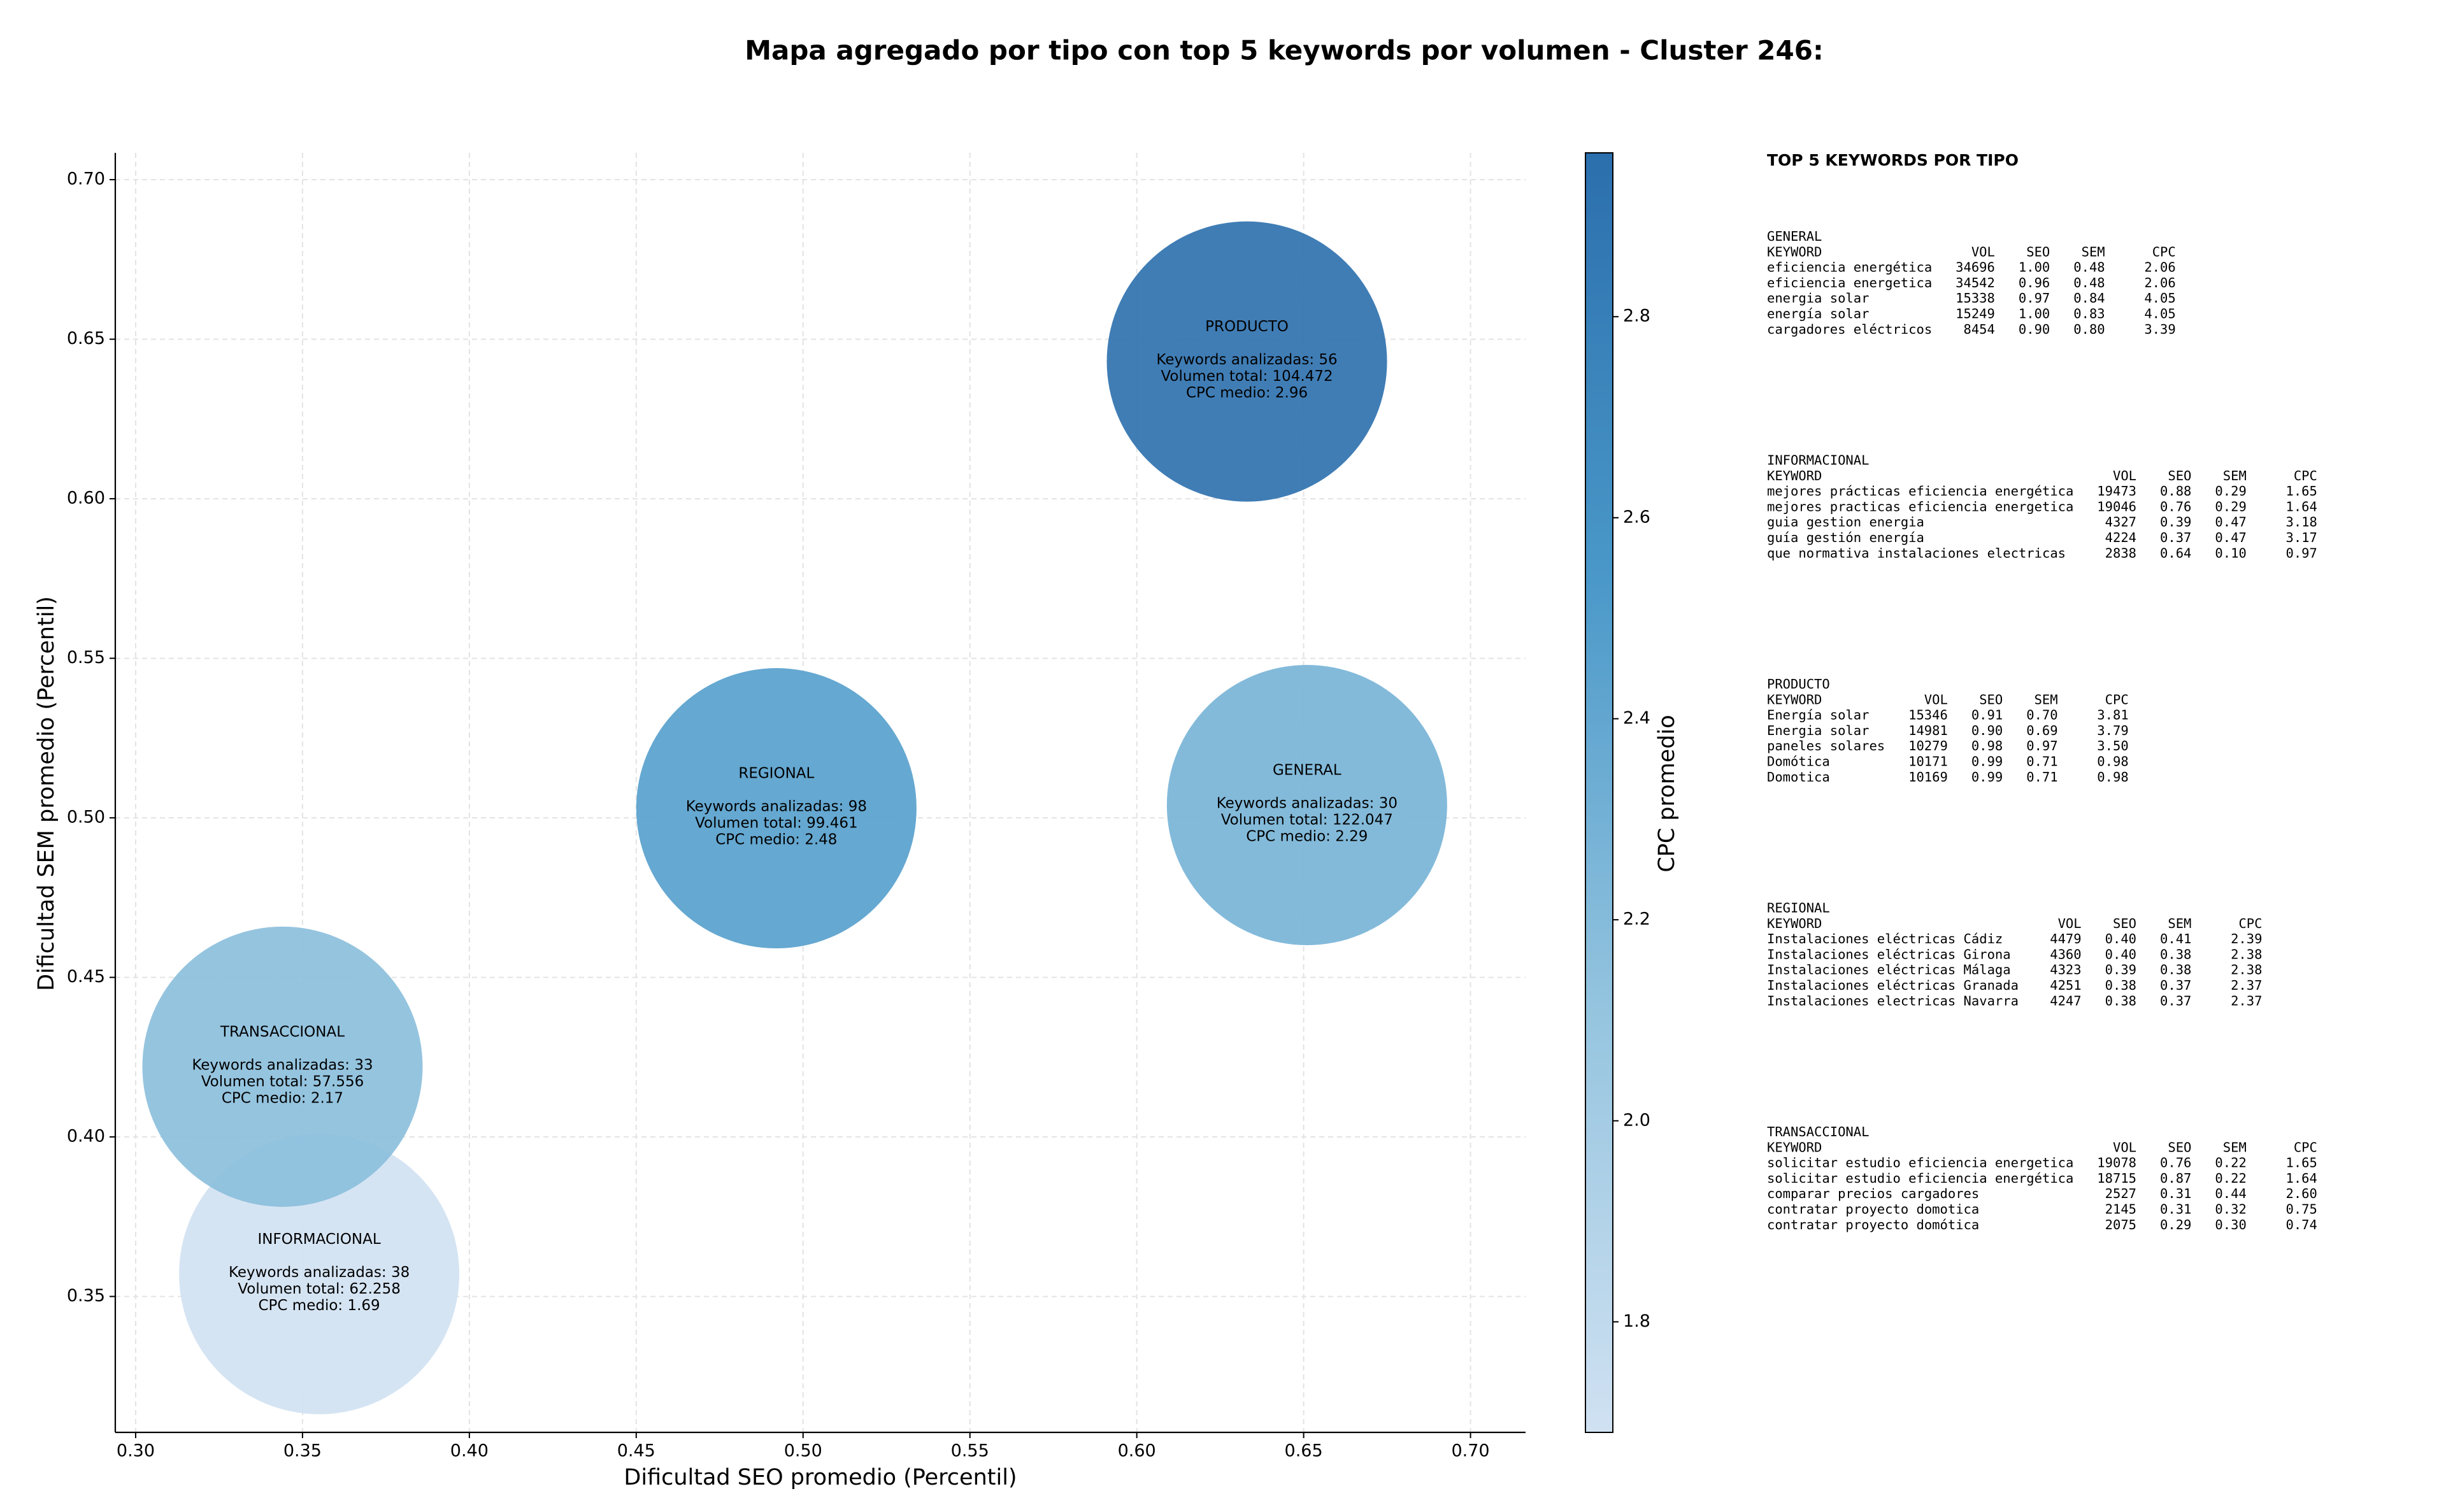 The image size is (2446, 1512). What do you see at coordinates (1599, 792) in the screenshot?
I see `colorbar` at bounding box center [1599, 792].